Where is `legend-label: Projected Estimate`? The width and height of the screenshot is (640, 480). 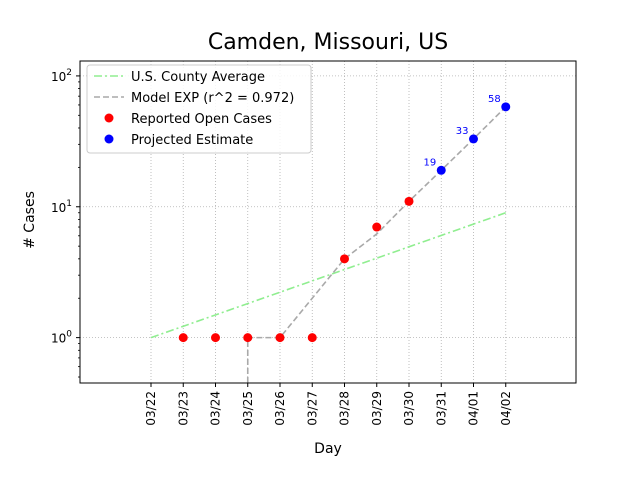 legend-label: Projected Estimate is located at coordinates (192, 140).